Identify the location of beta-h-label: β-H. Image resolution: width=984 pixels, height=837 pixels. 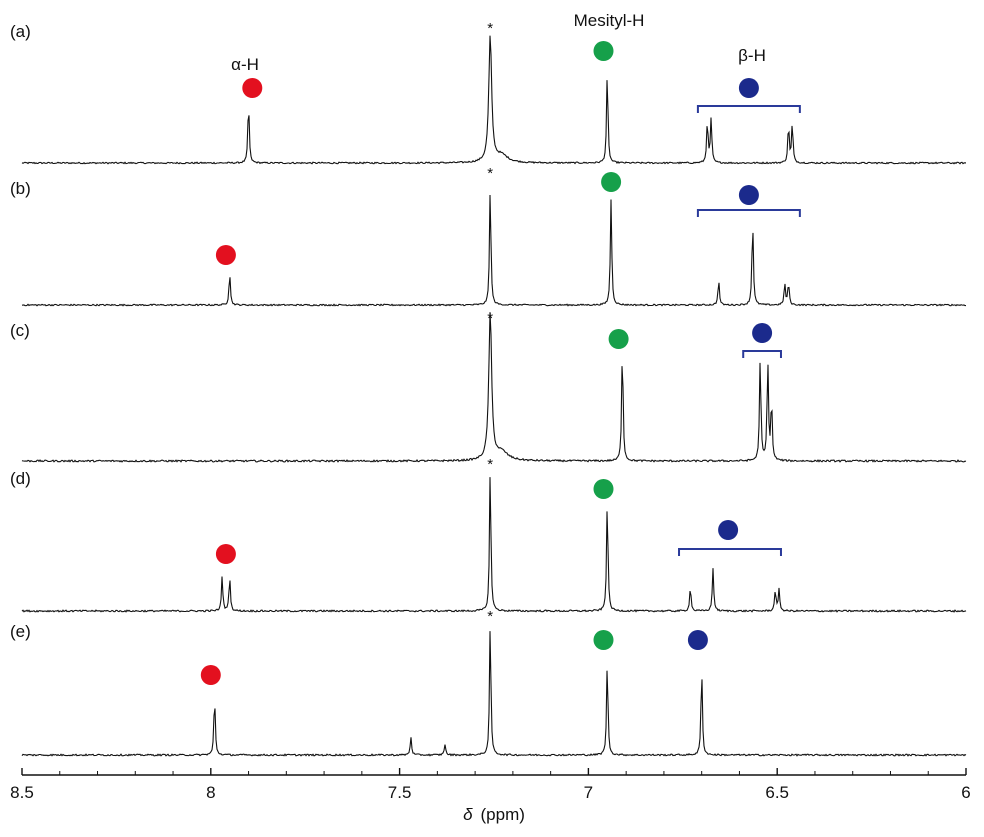
(752, 55).